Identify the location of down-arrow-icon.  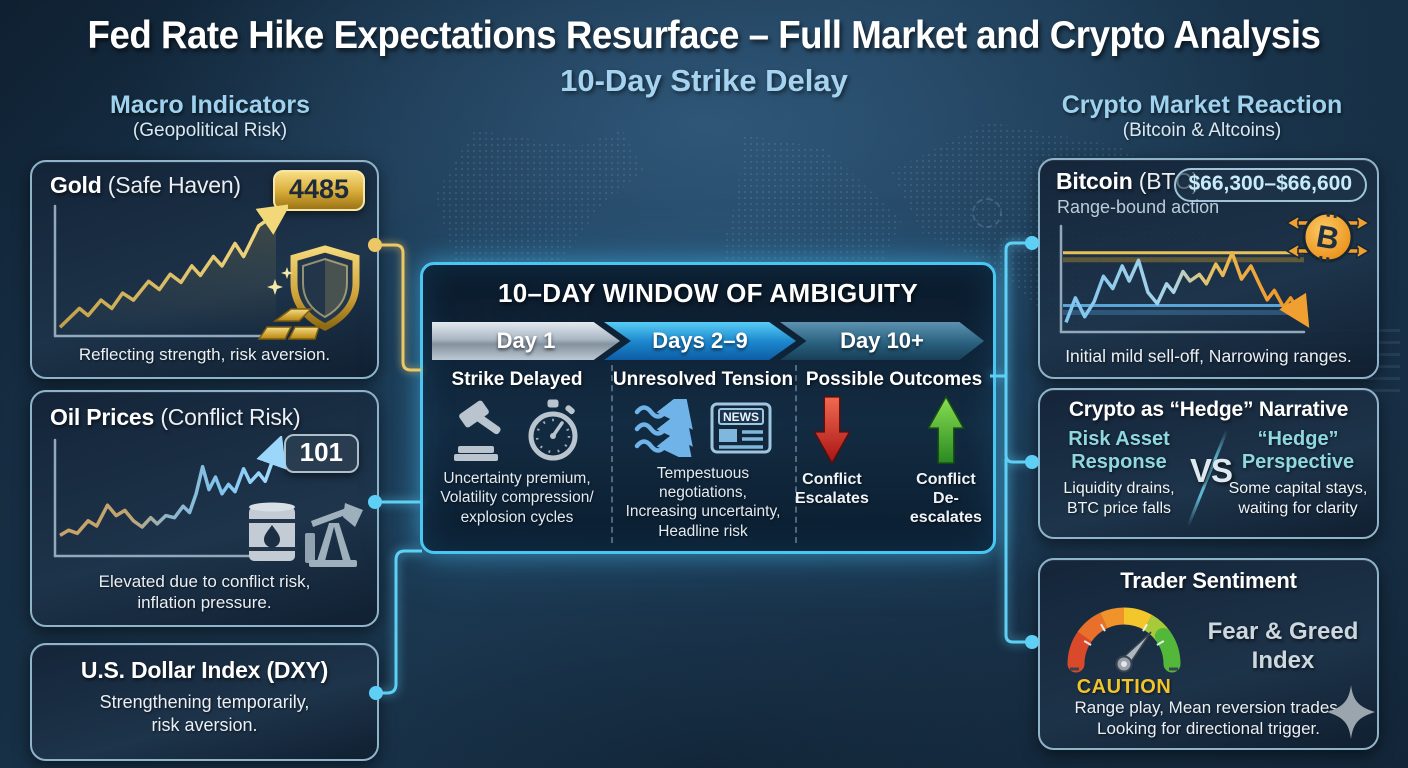
(832, 430).